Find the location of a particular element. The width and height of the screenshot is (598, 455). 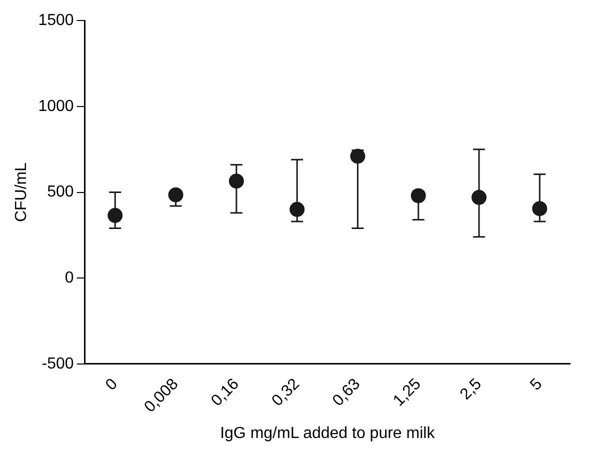

y-tick-label: 500 is located at coordinates (60, 192).